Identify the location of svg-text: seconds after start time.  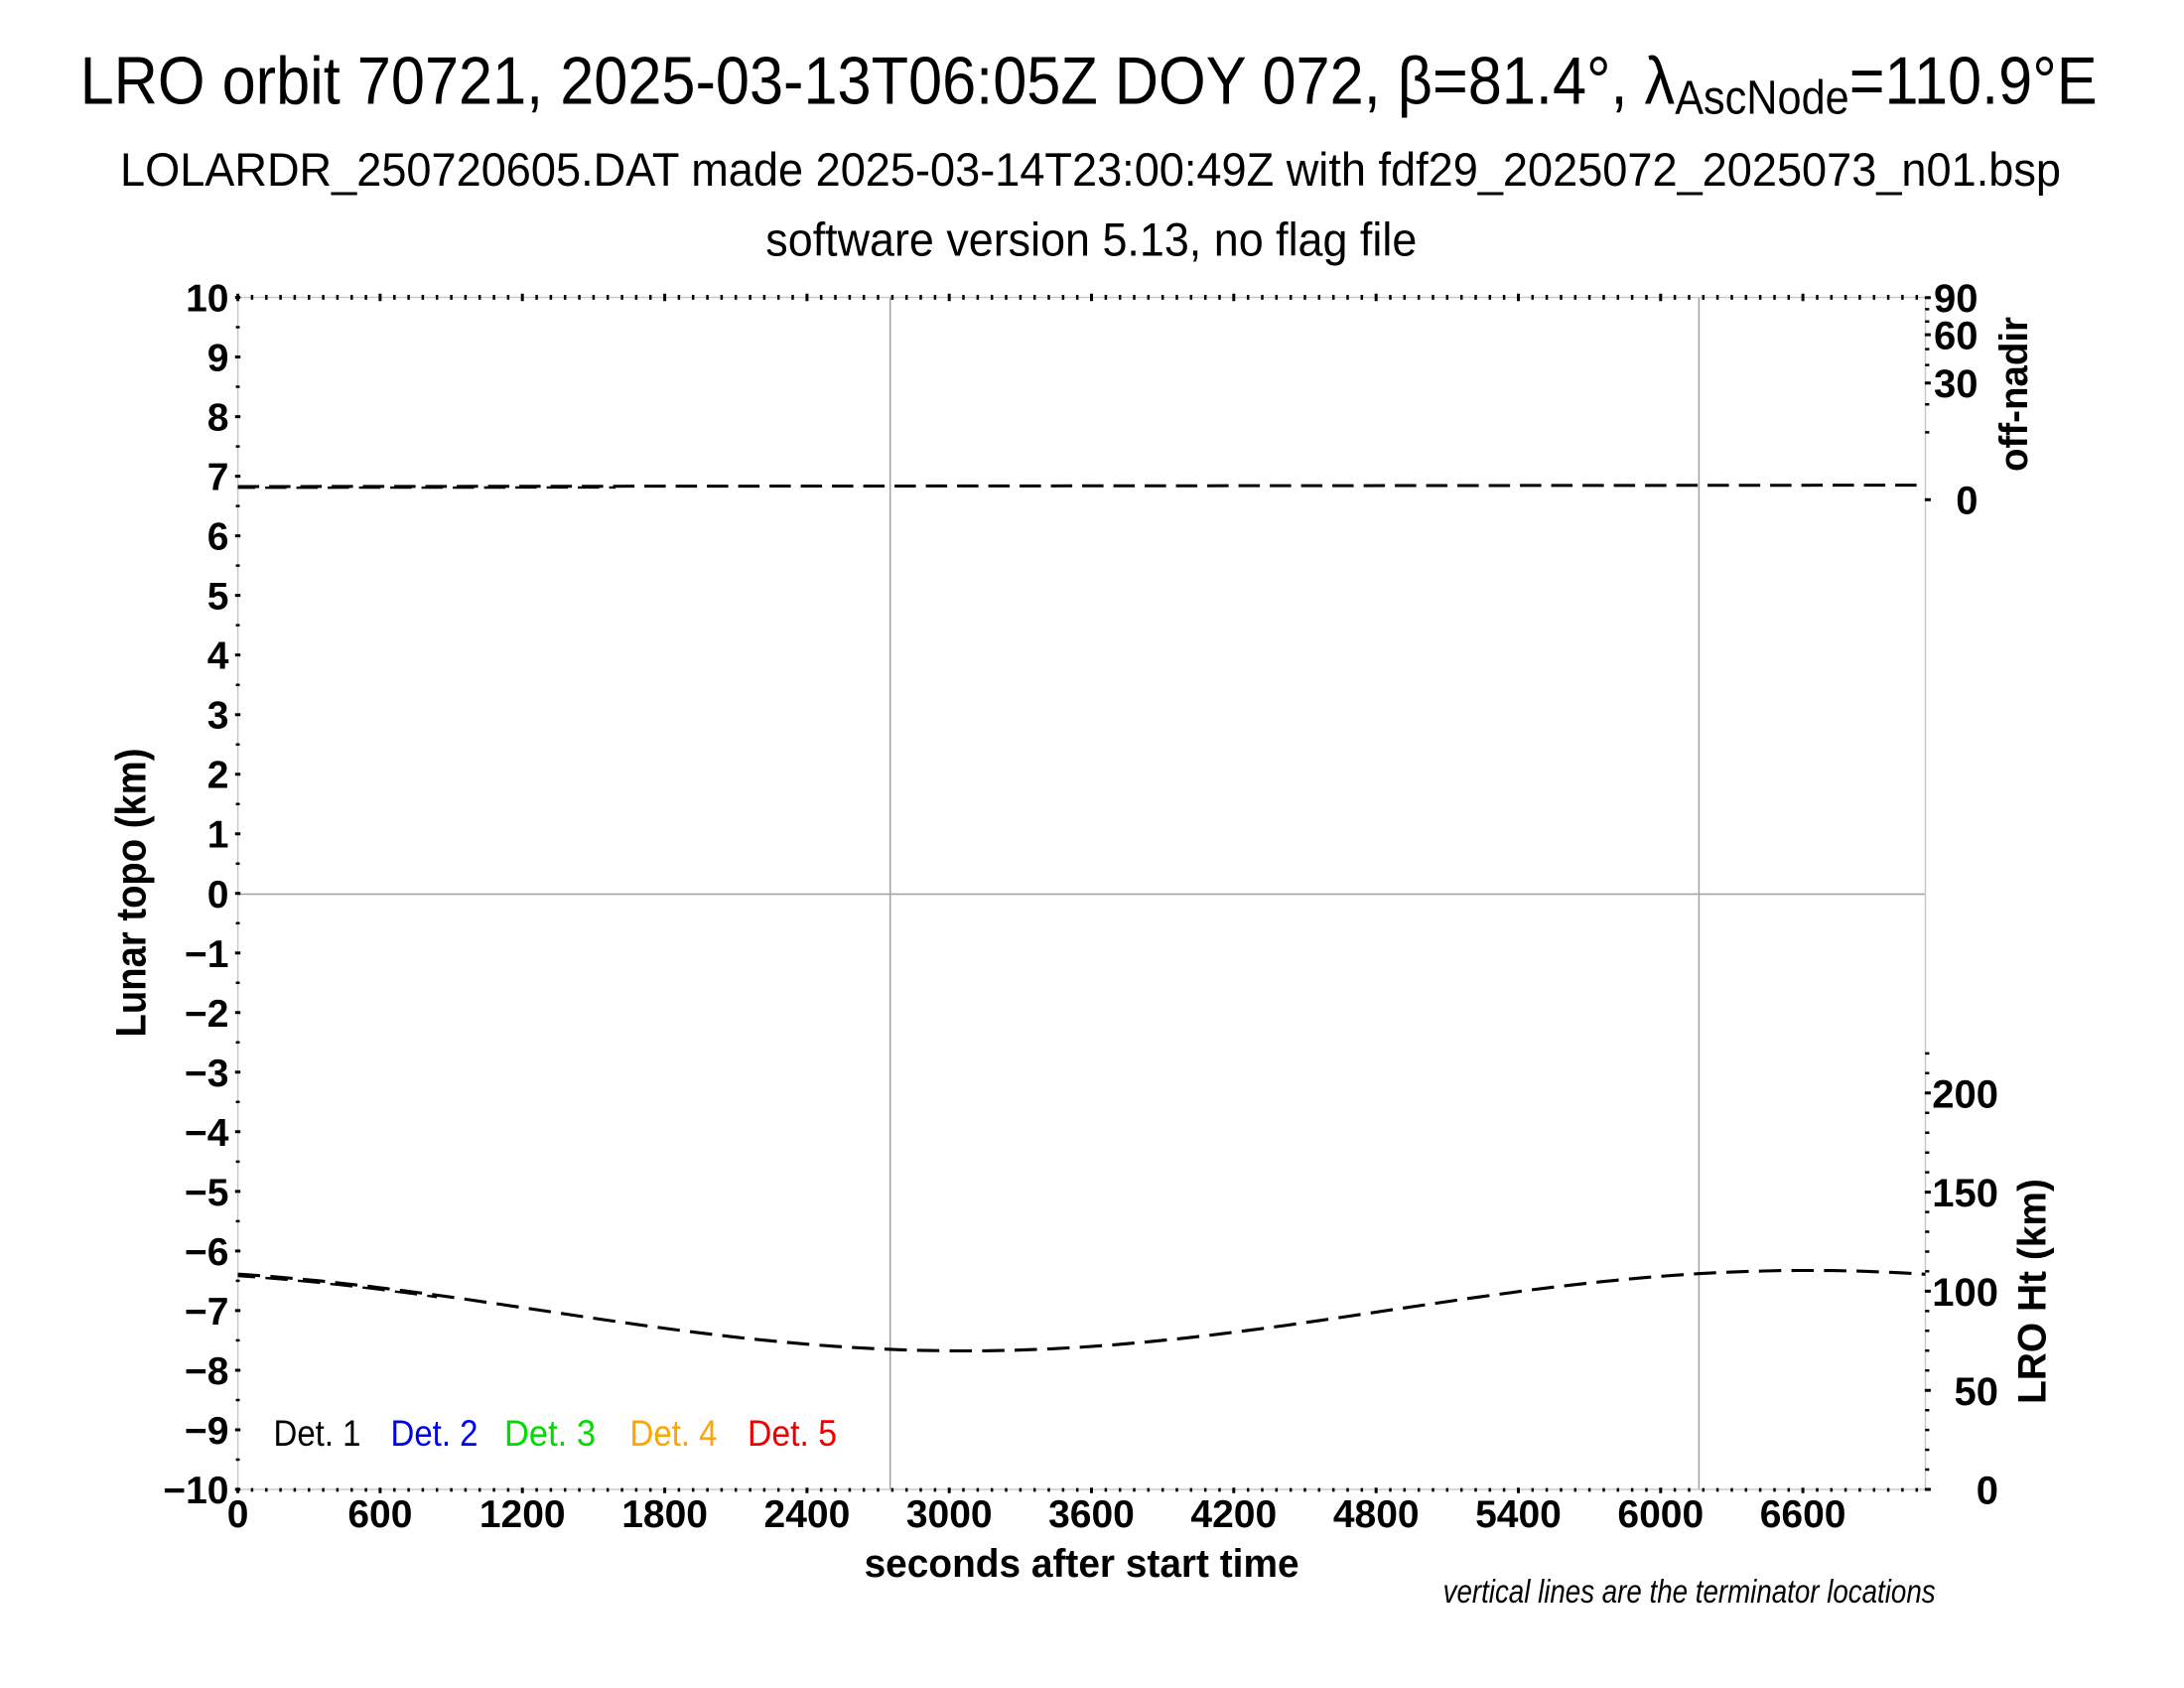
(1082, 1564).